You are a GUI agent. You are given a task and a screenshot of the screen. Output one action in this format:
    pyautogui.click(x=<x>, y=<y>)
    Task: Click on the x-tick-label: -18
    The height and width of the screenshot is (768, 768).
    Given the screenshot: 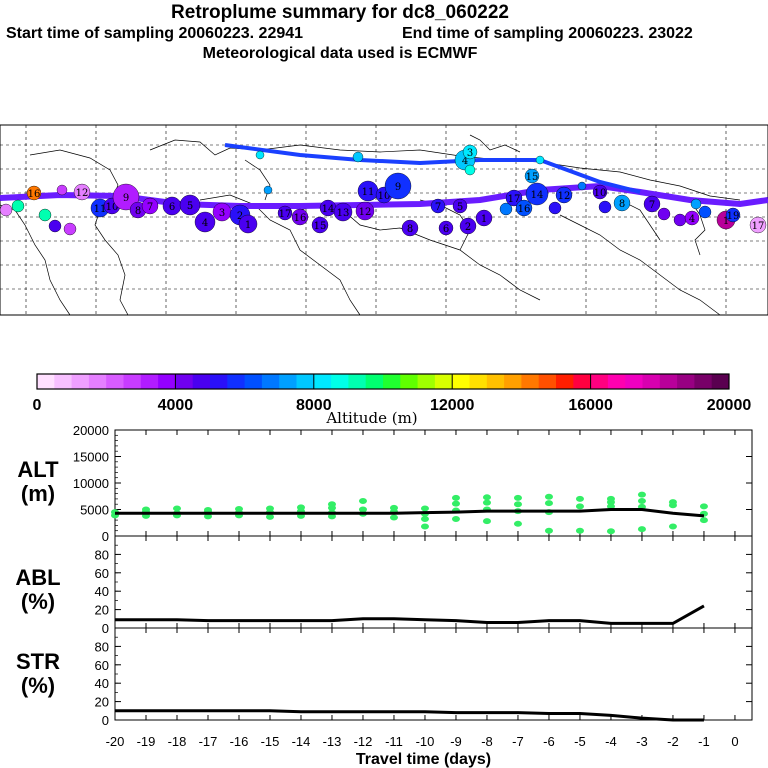 What is the action you would take?
    pyautogui.click(x=177, y=741)
    